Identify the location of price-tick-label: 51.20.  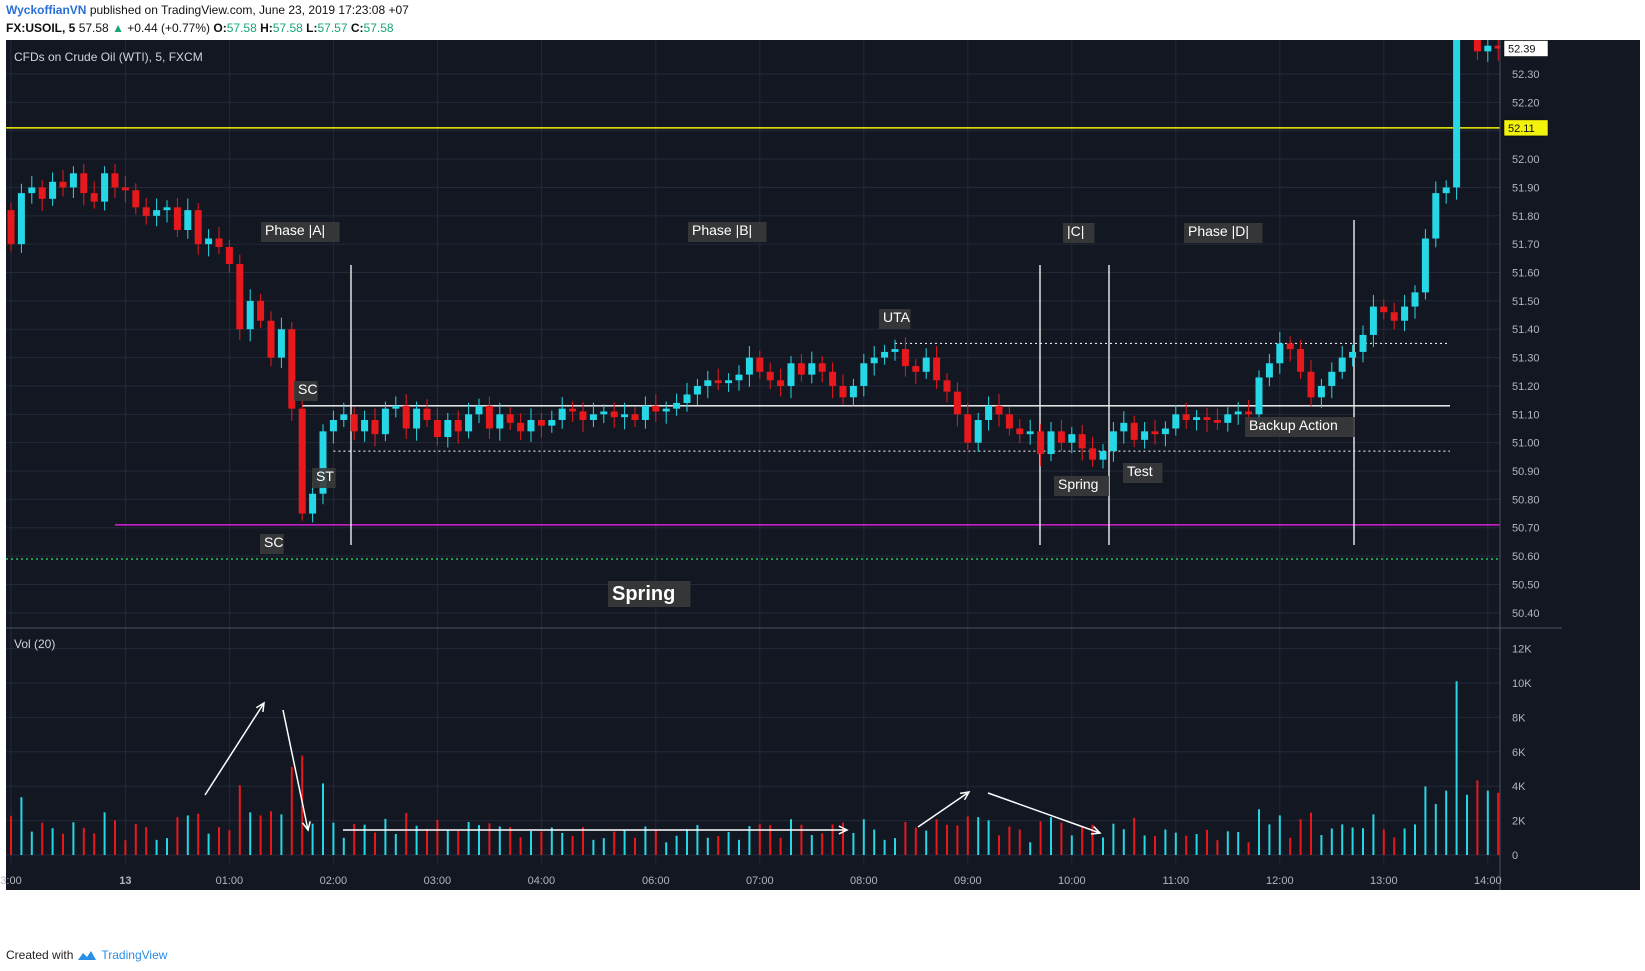
(1526, 387).